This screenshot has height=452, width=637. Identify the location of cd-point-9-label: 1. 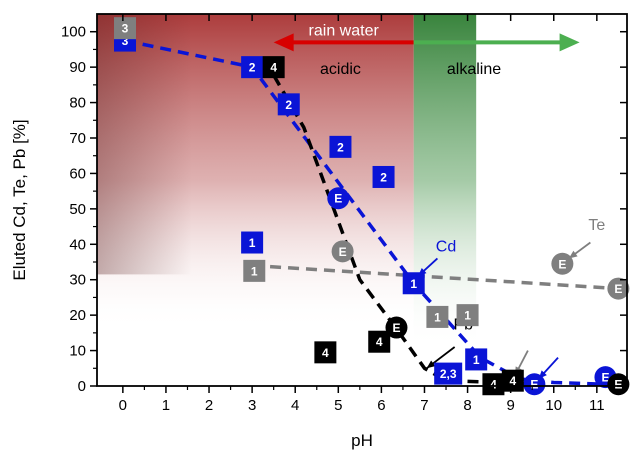
(476, 360).